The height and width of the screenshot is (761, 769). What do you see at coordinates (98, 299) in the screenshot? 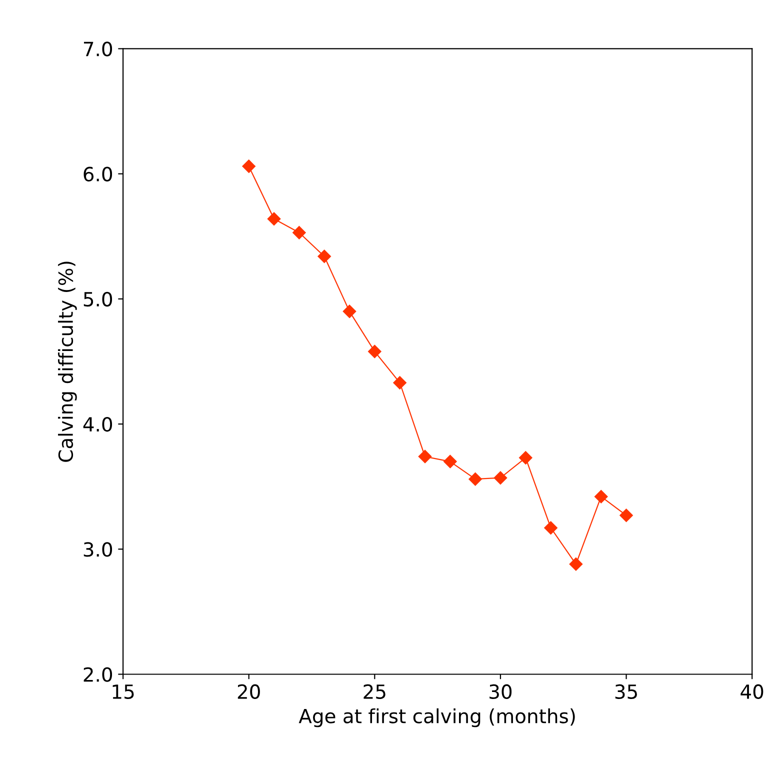
I see `y-tick-label: 5.0` at bounding box center [98, 299].